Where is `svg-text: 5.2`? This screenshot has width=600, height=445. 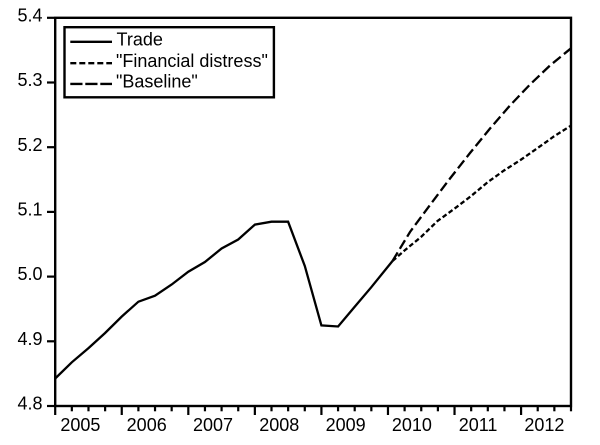
svg-text: 5.2 is located at coordinates (29, 145).